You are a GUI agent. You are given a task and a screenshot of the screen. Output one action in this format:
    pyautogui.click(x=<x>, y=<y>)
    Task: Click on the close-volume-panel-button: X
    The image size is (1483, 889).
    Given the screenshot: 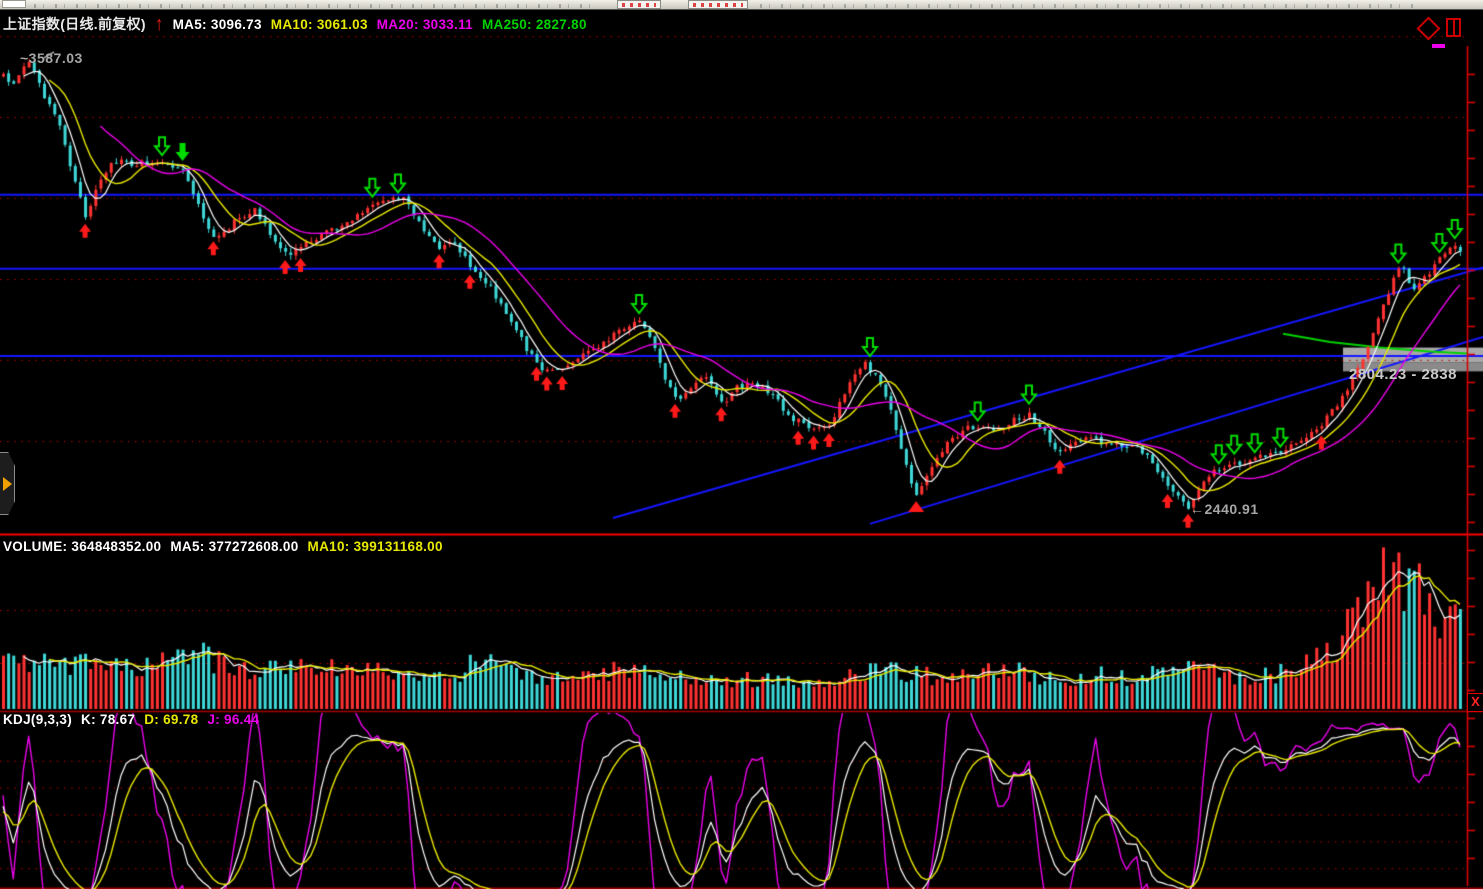 What is the action you would take?
    pyautogui.click(x=1475, y=702)
    